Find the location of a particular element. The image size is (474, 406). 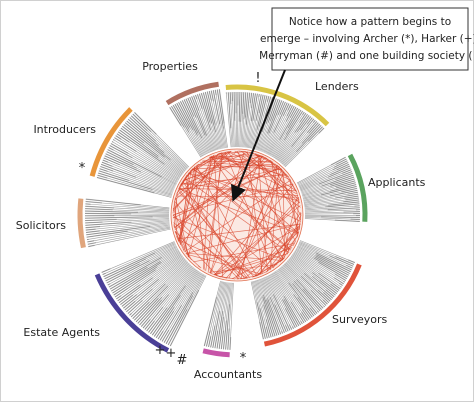

marker: ! is located at coordinates (257, 78).